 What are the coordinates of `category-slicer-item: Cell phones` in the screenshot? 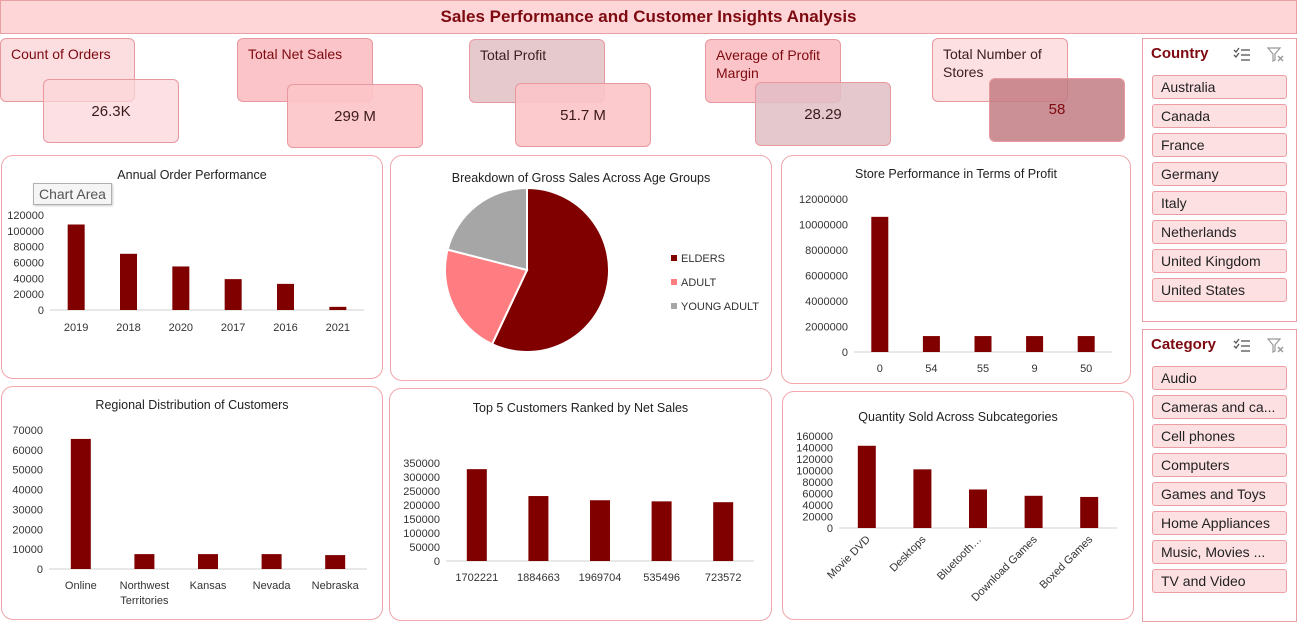 It's located at (1219, 436).